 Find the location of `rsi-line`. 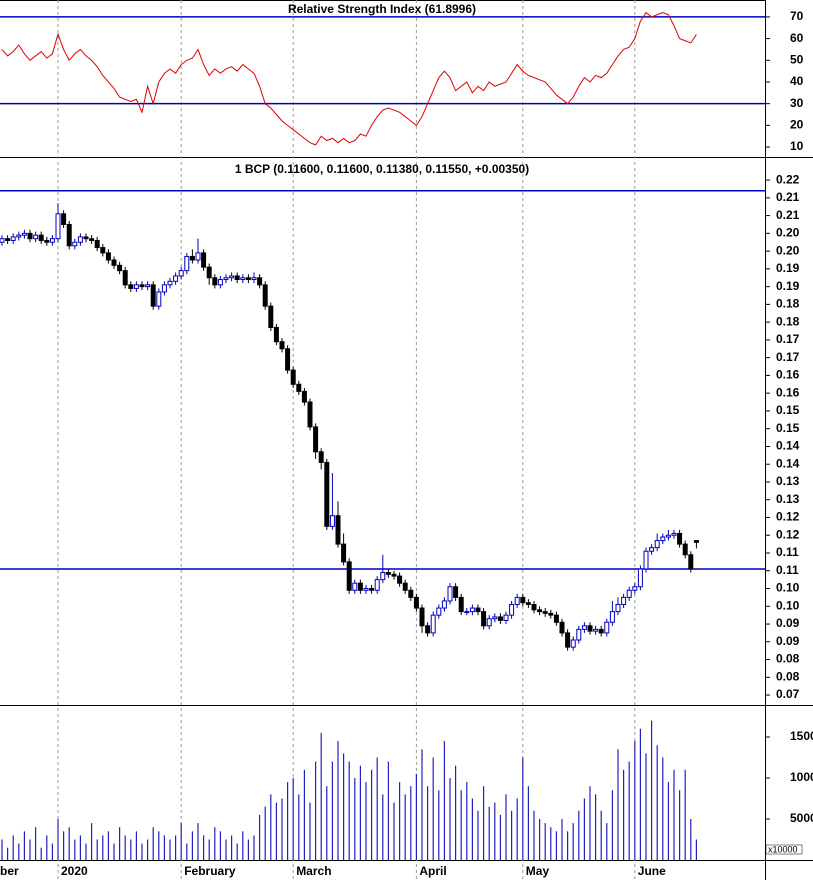

rsi-line is located at coordinates (349, 78).